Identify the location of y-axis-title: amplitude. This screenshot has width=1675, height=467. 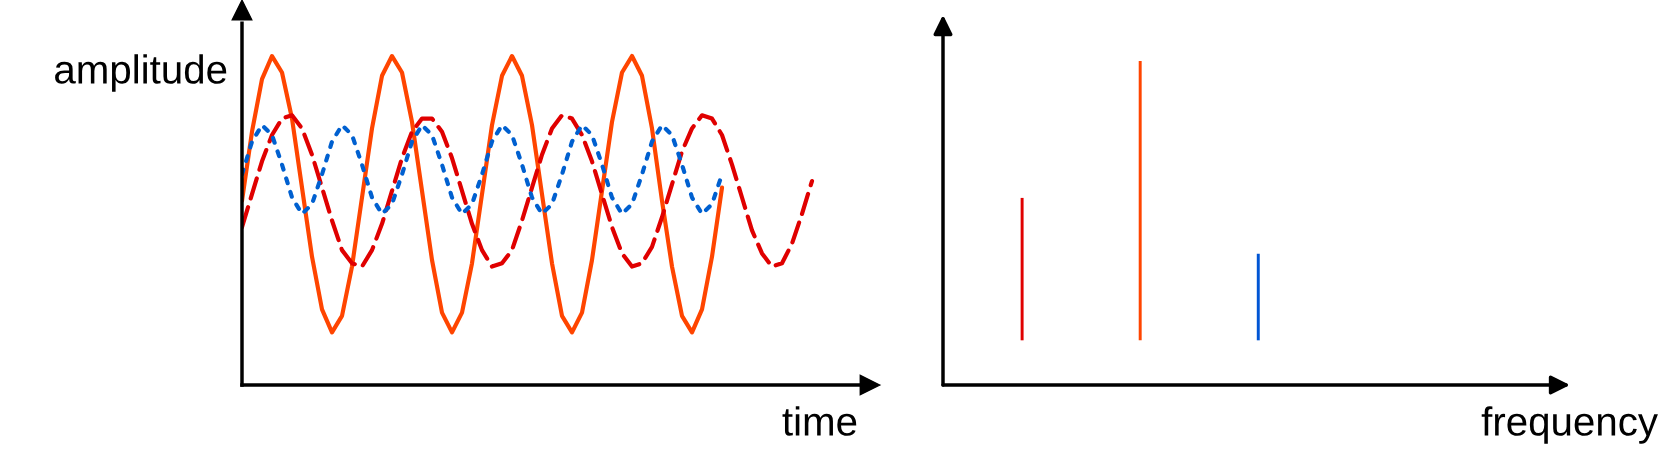
(141, 73).